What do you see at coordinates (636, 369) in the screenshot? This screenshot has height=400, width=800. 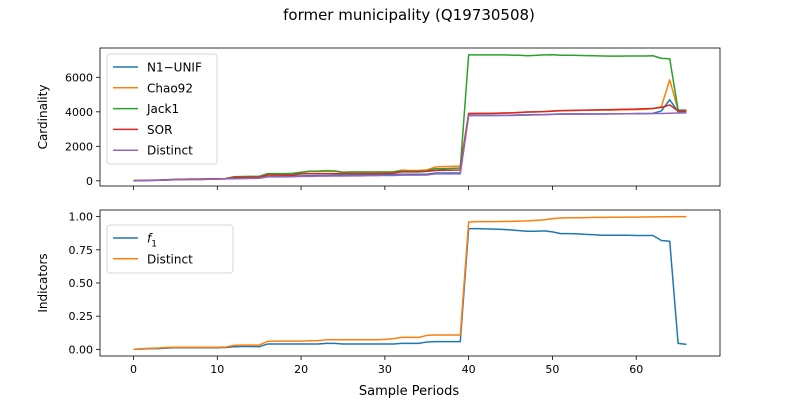 I see `x-tick-label: 60` at bounding box center [636, 369].